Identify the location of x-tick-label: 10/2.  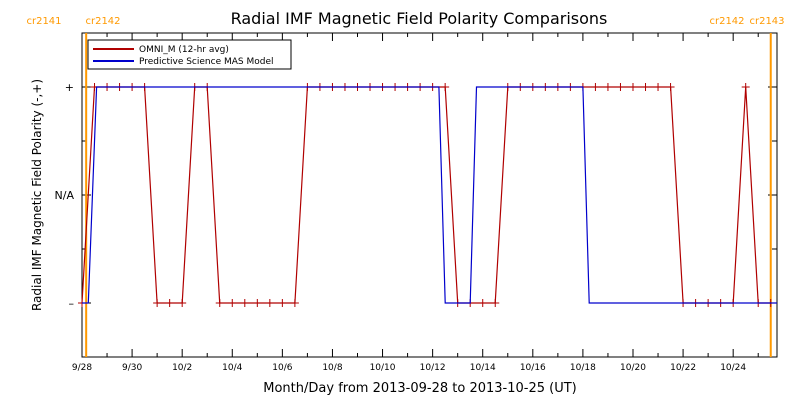
(182, 368).